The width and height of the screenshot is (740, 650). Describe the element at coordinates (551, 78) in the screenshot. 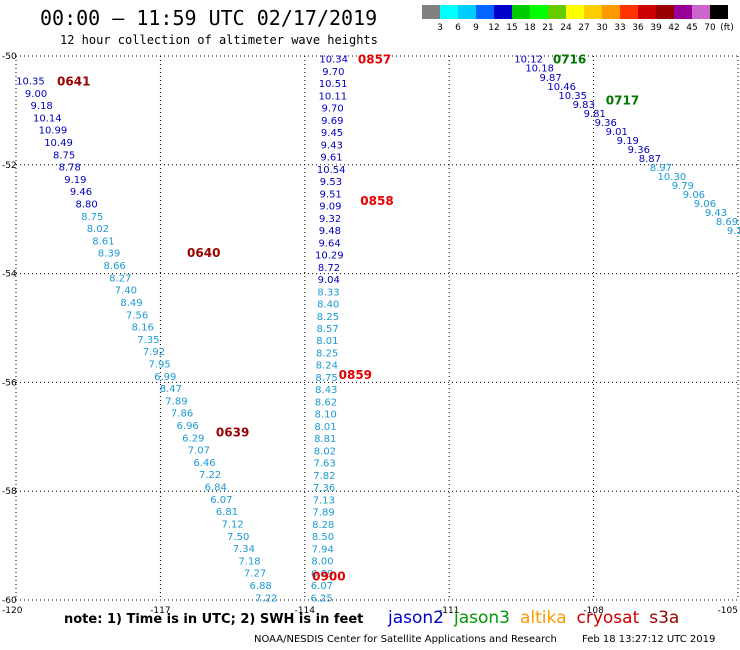

I see `wave-height-value: 9.87` at that location.